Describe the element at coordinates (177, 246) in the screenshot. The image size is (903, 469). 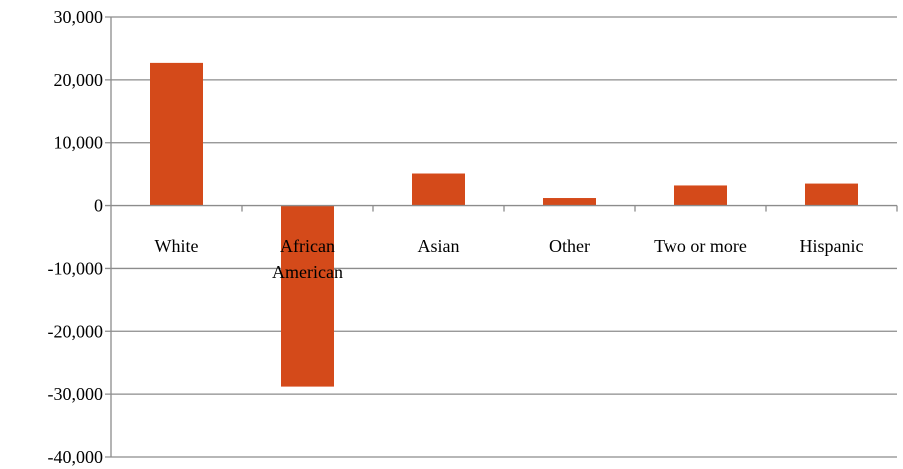
I see `category-label: White` at that location.